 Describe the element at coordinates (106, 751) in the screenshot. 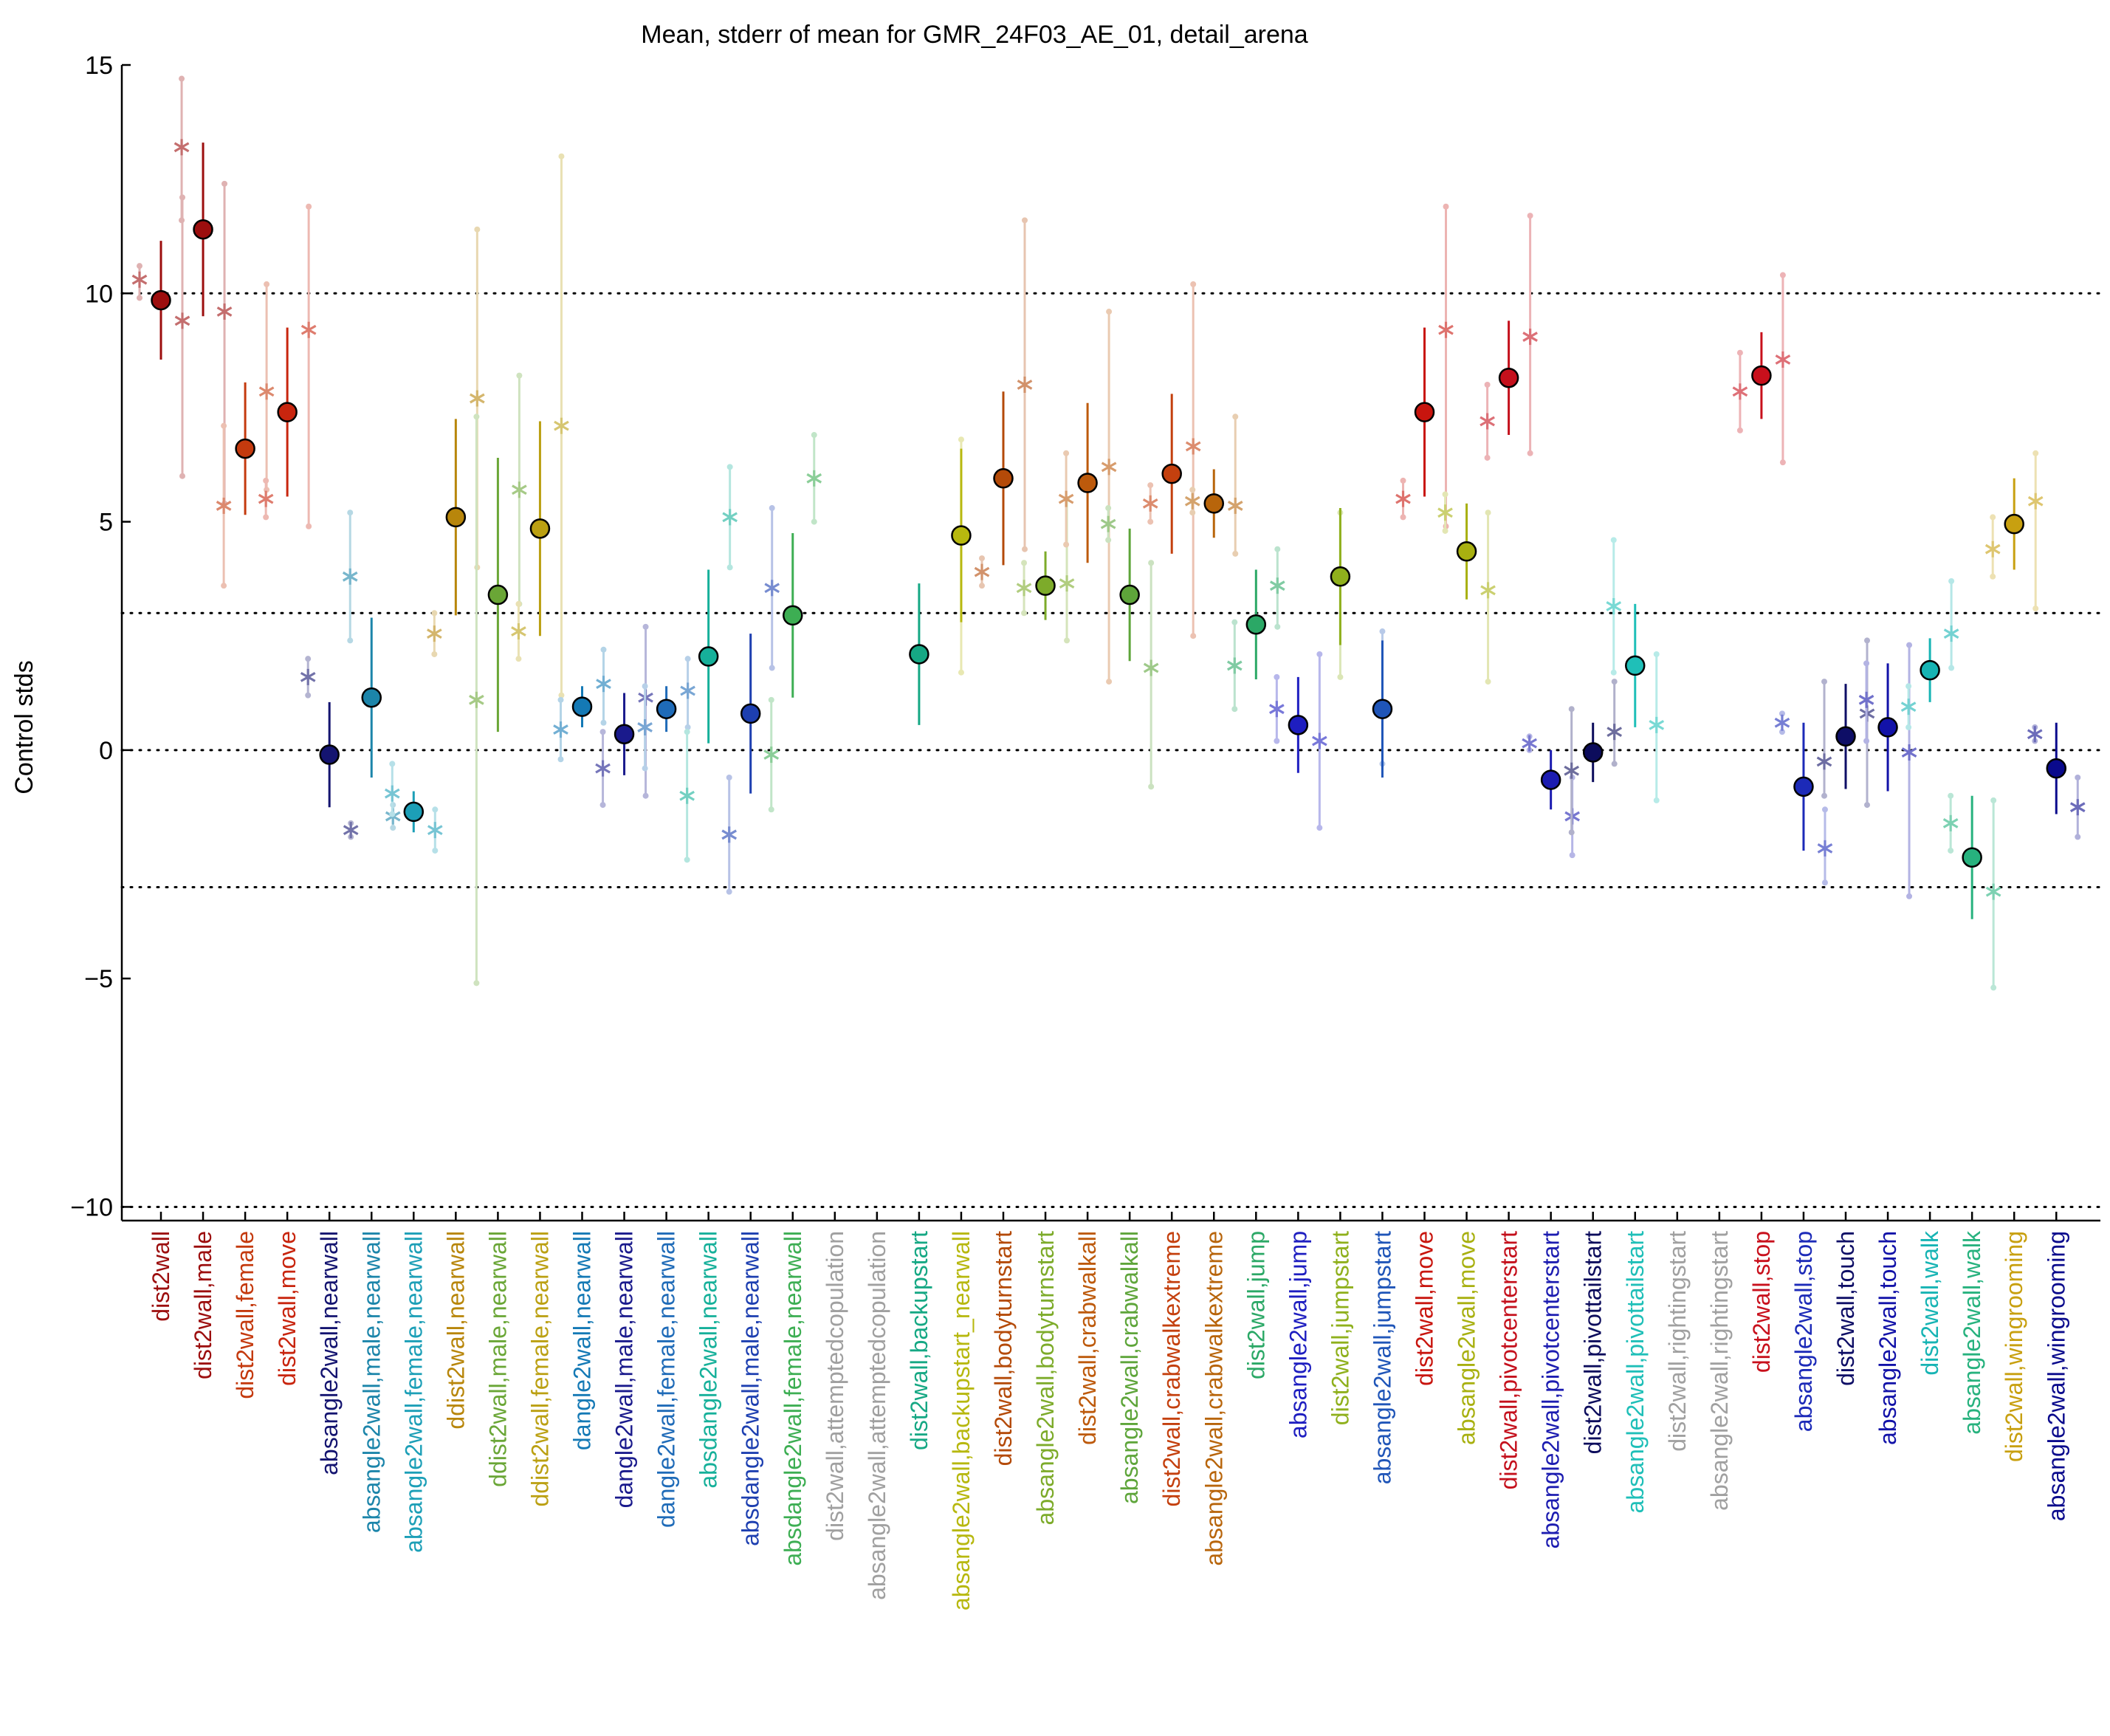

I see `y-tick-label: 0` at that location.